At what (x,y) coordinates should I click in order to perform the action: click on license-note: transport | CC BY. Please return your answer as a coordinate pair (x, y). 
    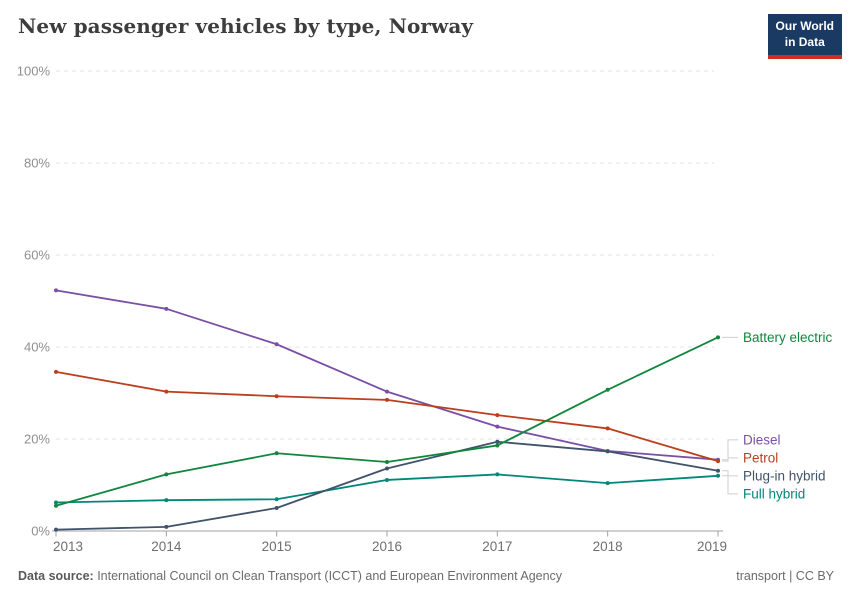
    Looking at the image, I should click on (785, 576).